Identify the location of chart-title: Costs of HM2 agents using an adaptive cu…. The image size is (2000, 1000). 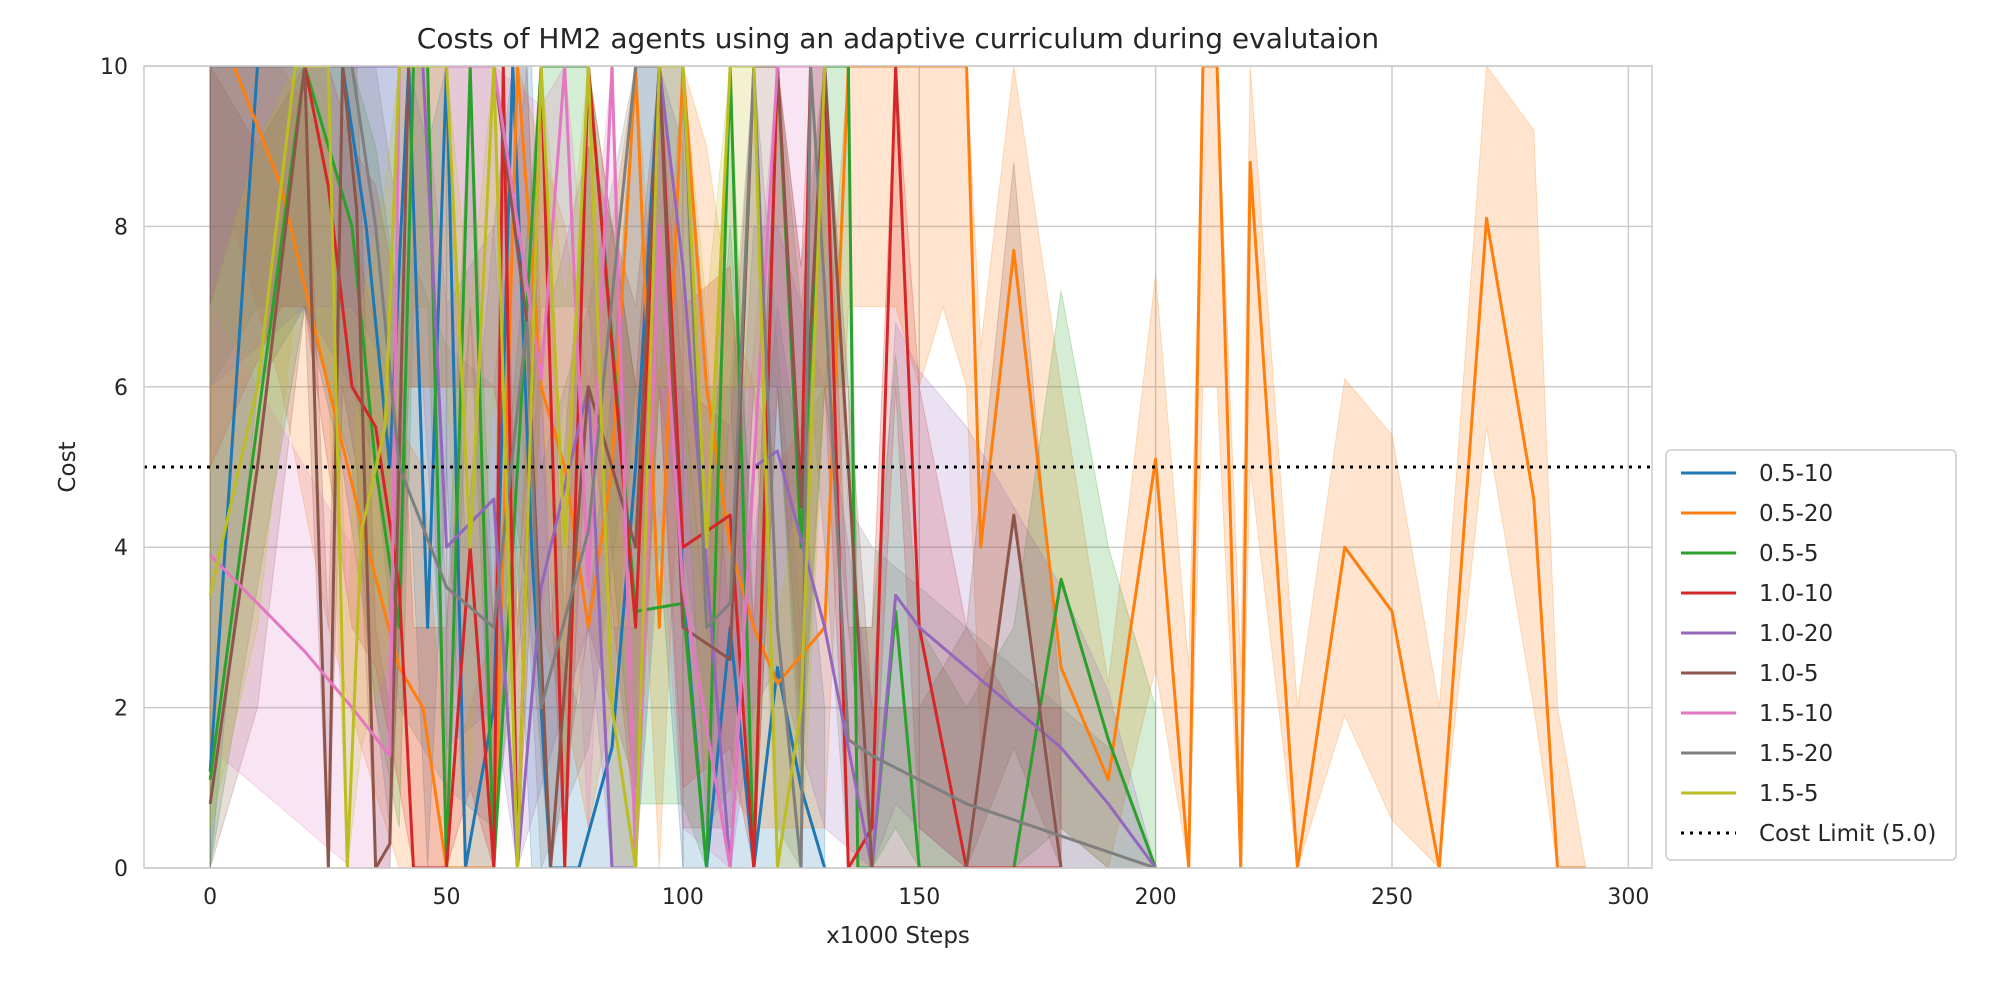
(898, 38).